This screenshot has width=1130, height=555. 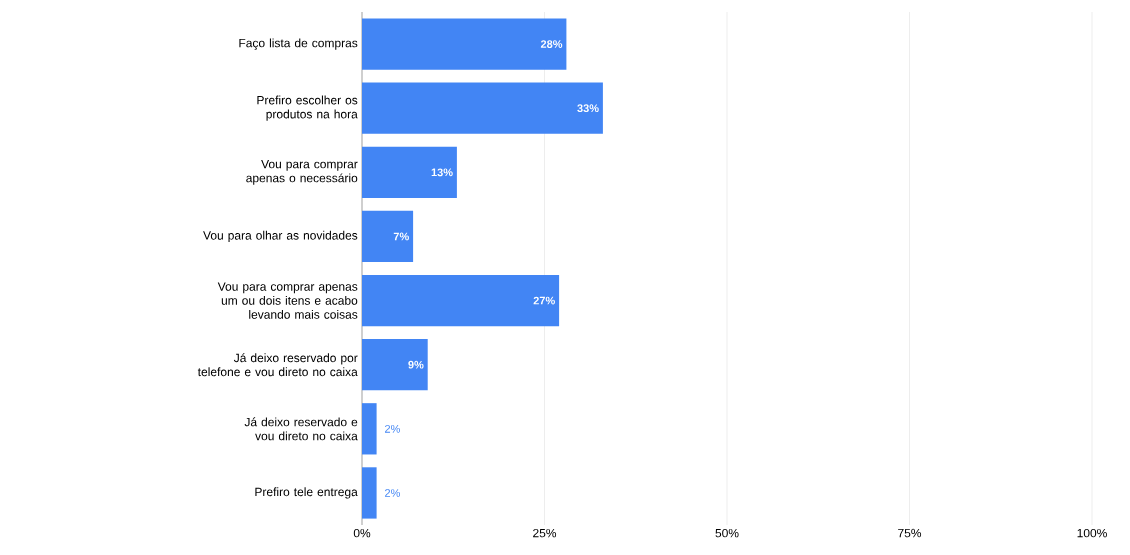 I want to click on y-tick-label: Já deixo reservado e vou direto no caixa, so click(x=301, y=429).